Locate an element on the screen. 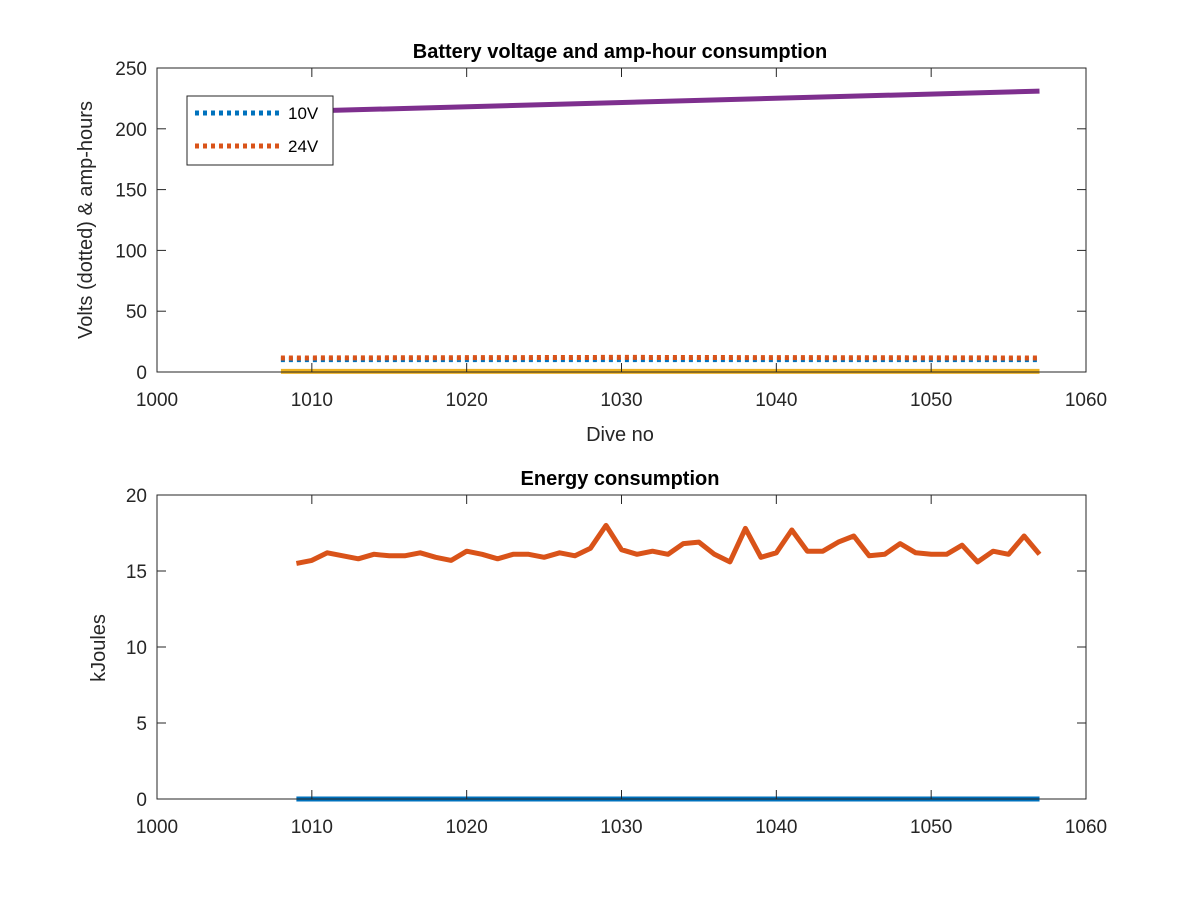 The width and height of the screenshot is (1200, 900). series-line-24v is located at coordinates (660, 357).